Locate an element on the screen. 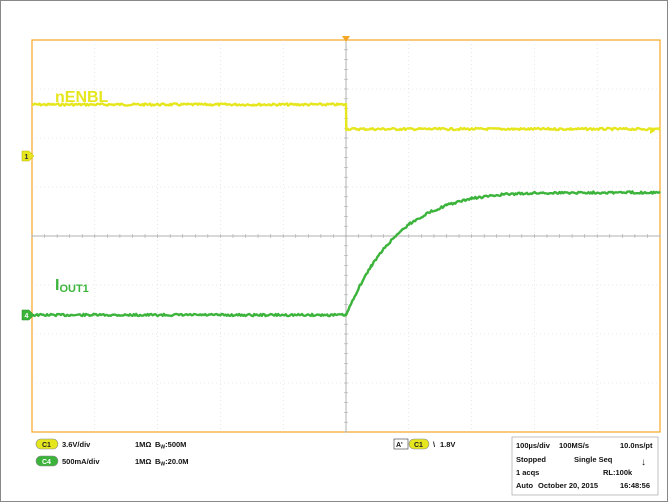  ch1-badge-label: C1 is located at coordinates (46, 445).